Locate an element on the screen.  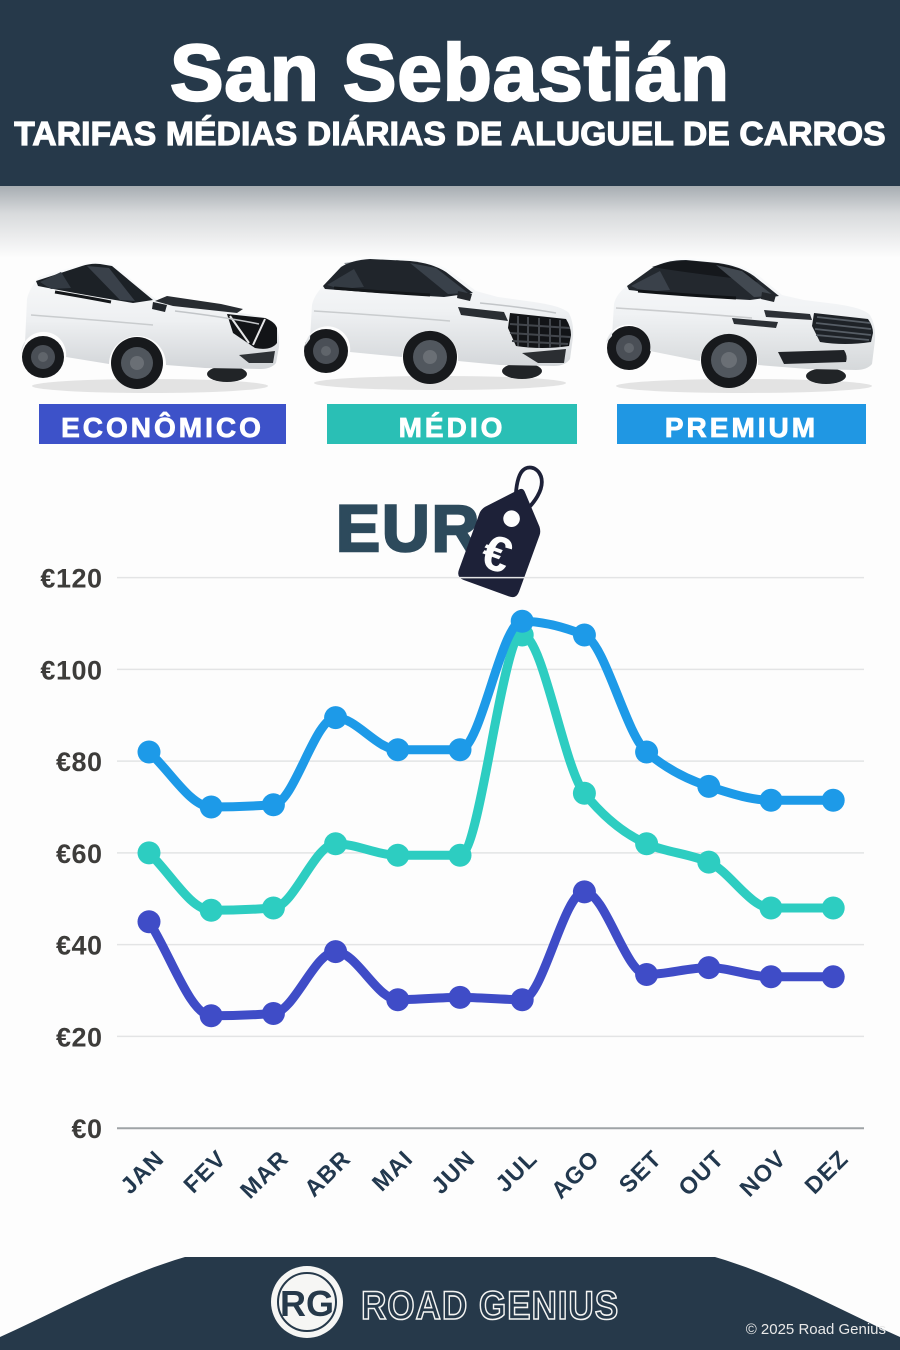
svg-text: SET is located at coordinates (640, 1171).